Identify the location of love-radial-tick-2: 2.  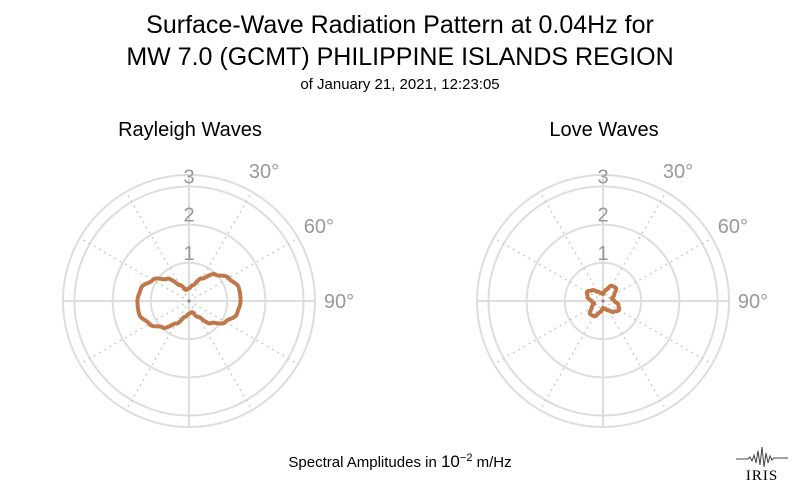
(602, 216).